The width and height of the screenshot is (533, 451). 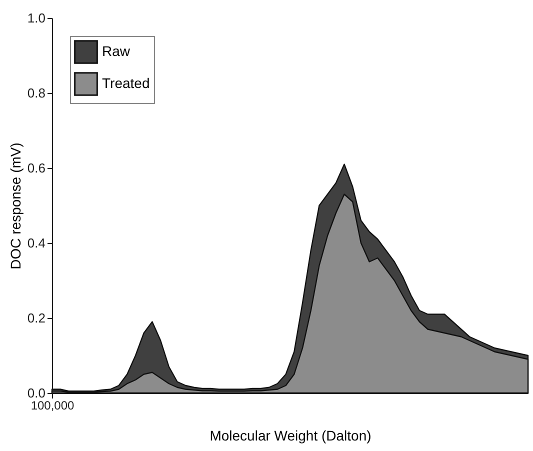 I want to click on y-axis-title: DOC response (mV), so click(x=15, y=206).